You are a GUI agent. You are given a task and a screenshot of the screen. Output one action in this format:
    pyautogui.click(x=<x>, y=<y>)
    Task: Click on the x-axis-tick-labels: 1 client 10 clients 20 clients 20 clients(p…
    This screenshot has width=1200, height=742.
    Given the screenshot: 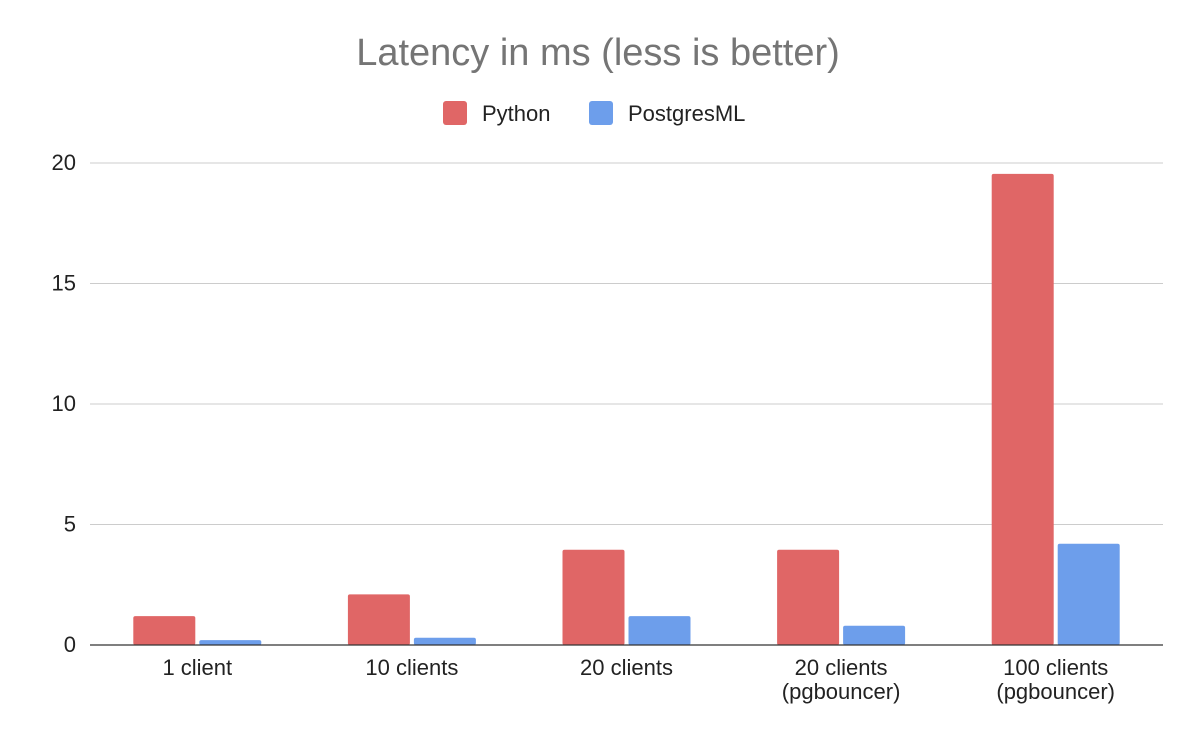 What is the action you would take?
    pyautogui.click(x=638, y=679)
    